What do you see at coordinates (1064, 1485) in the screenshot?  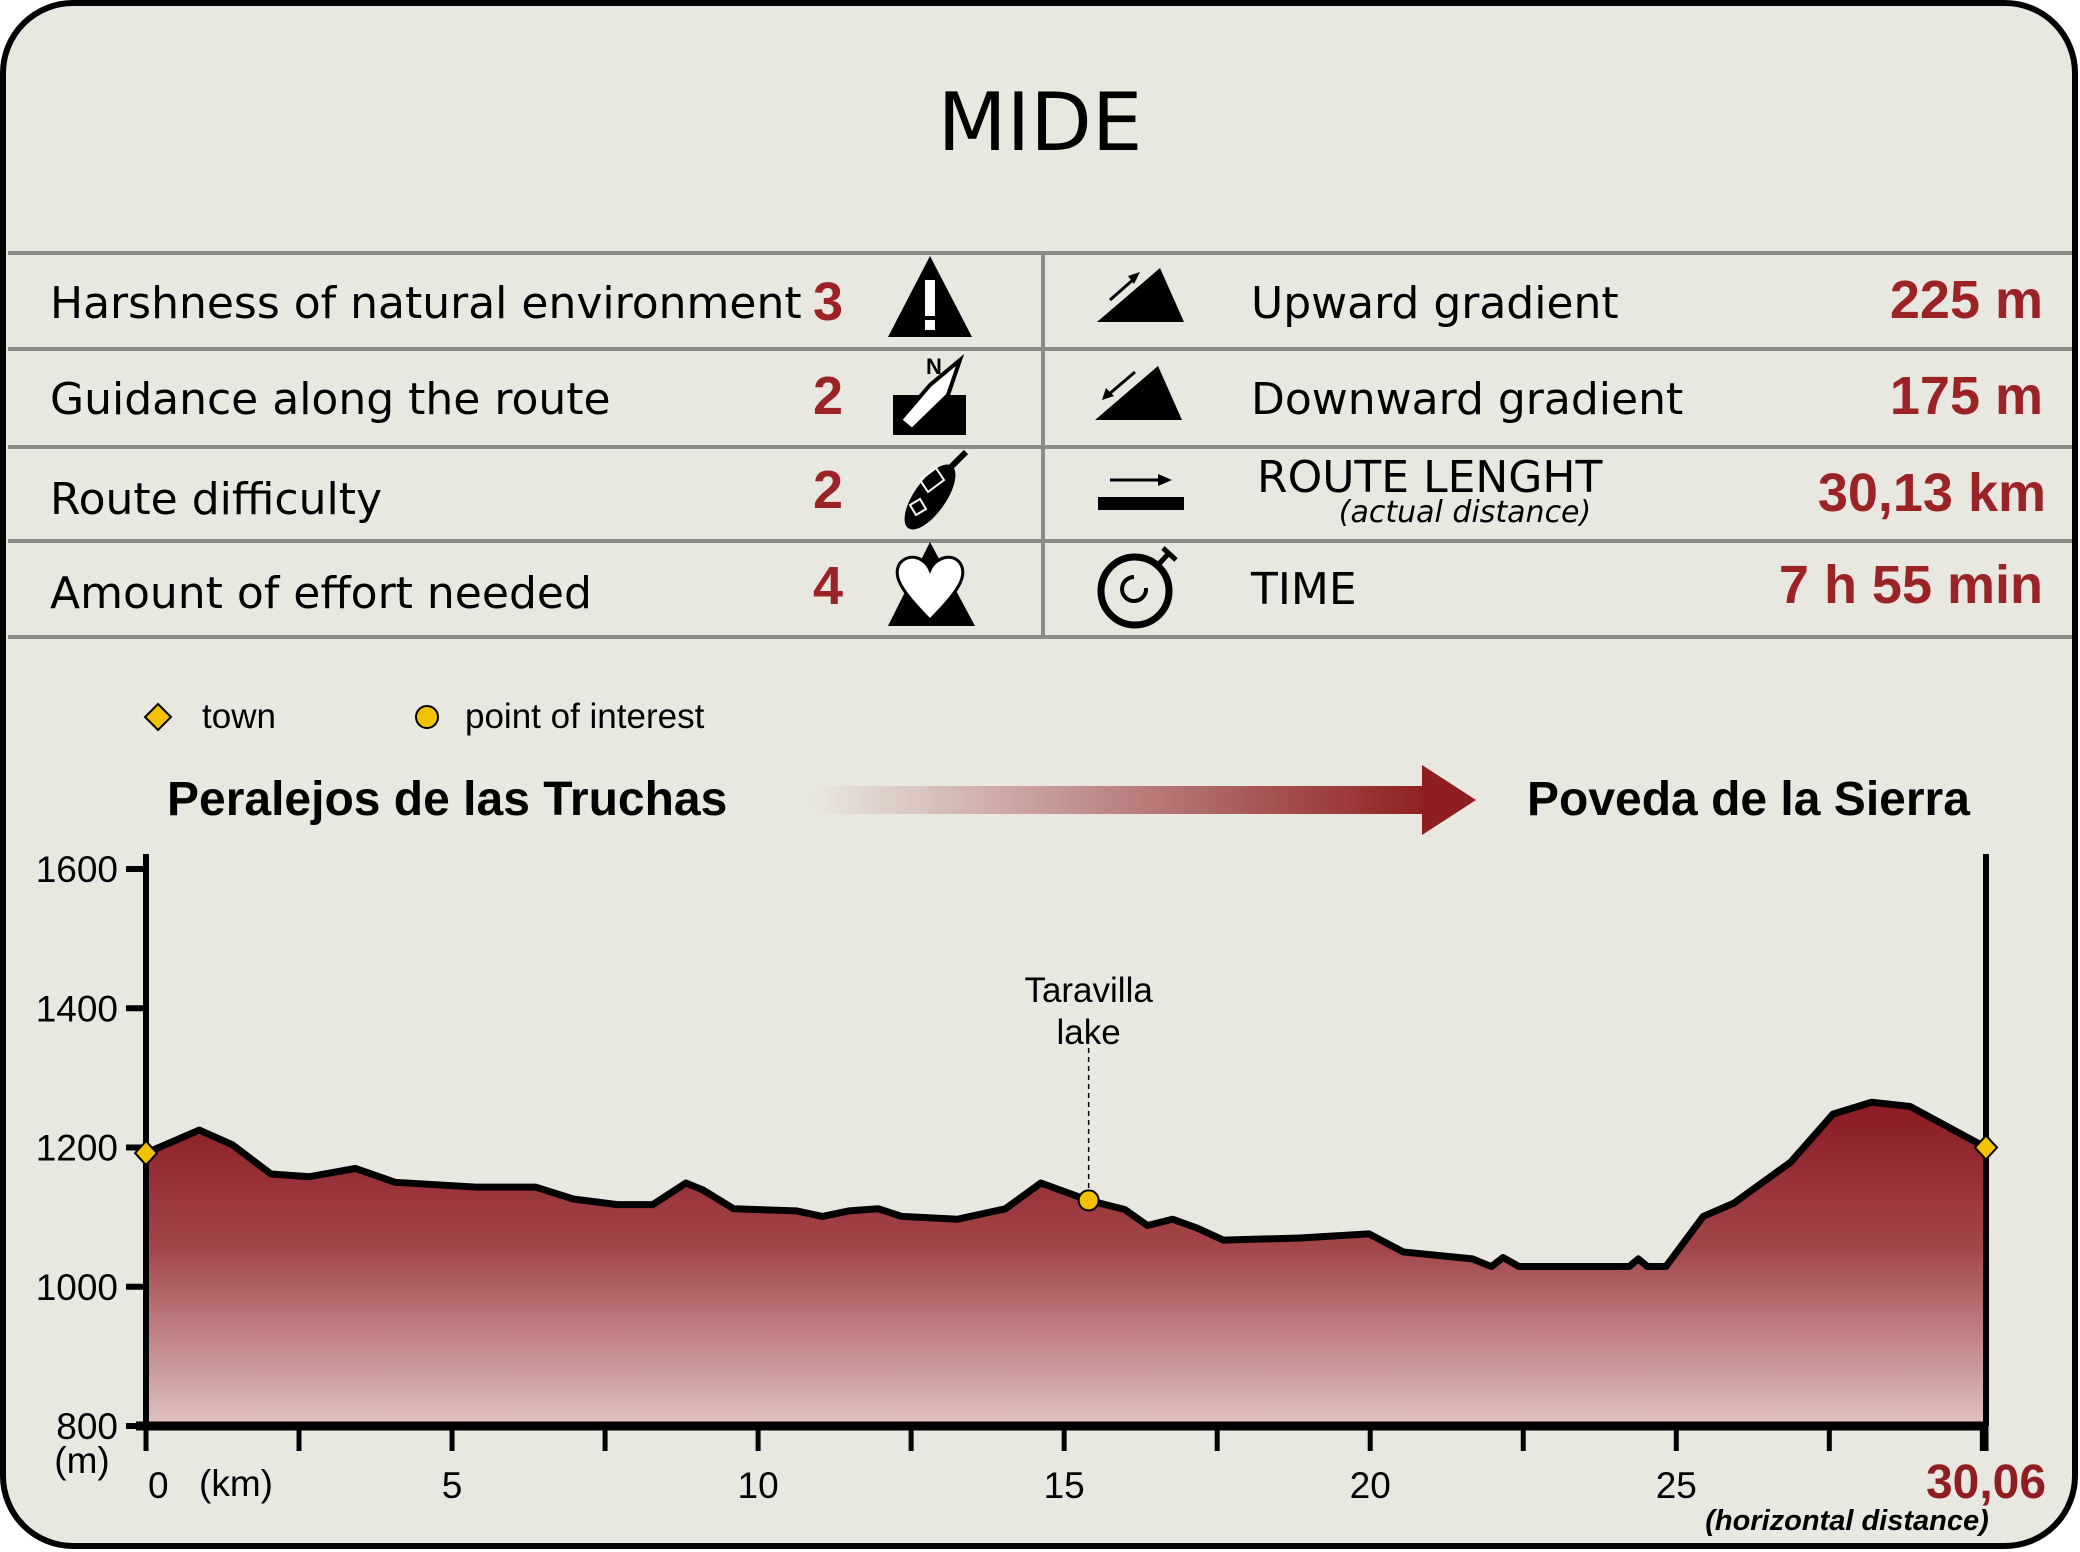 I see `x-tick-label: 15` at bounding box center [1064, 1485].